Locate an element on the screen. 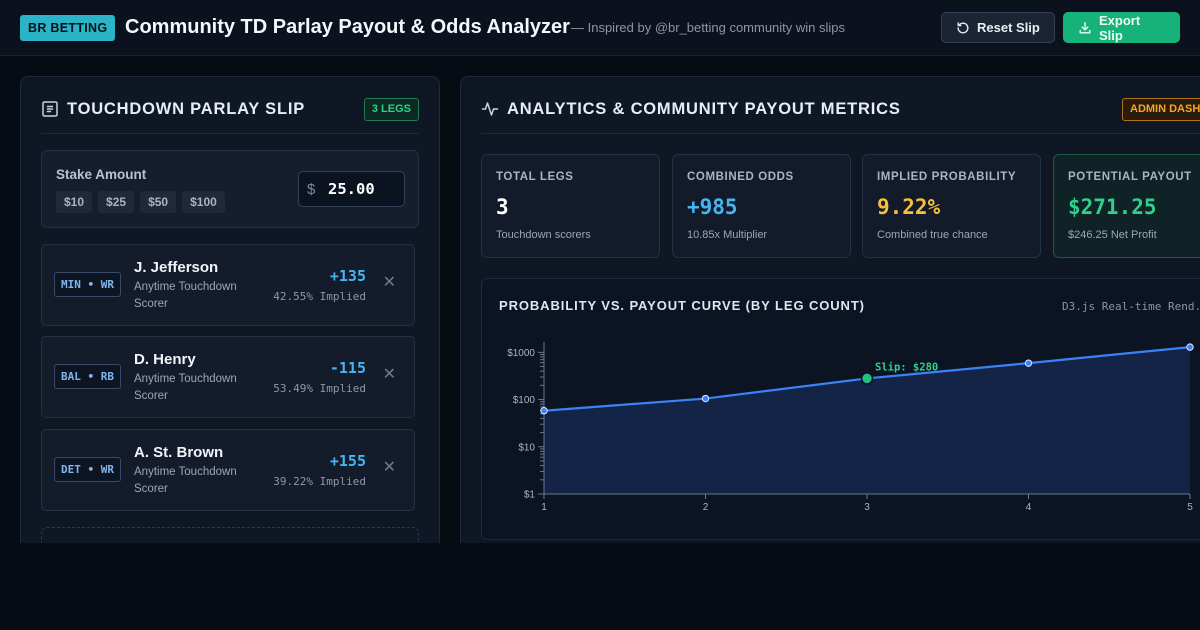  player-name: J. Jefferson is located at coordinates (176, 267).